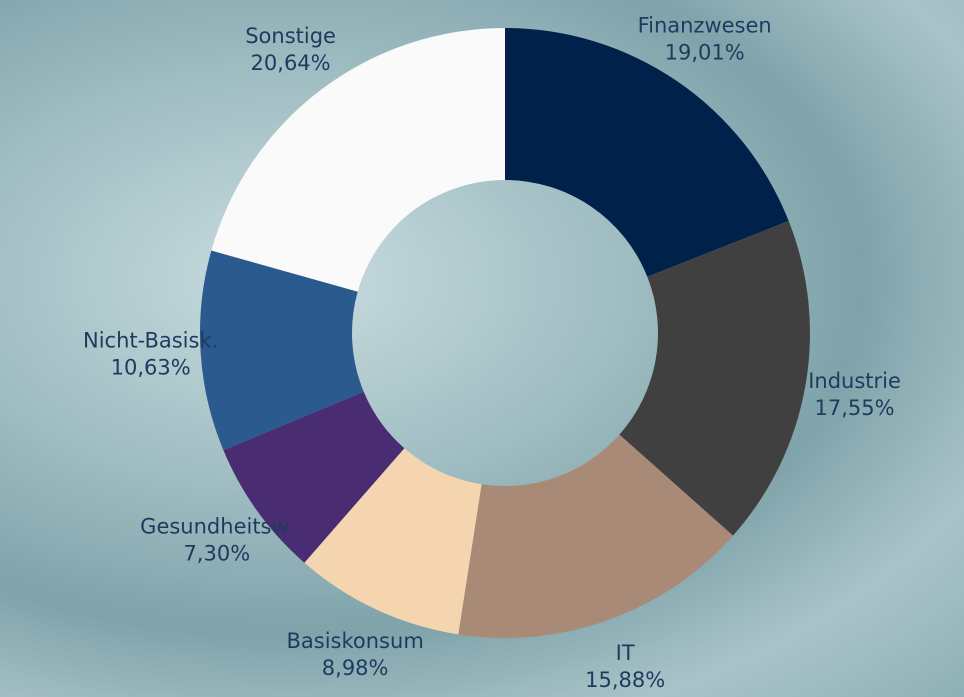  What do you see at coordinates (151, 367) in the screenshot?
I see `slice-value: 10,63%` at bounding box center [151, 367].